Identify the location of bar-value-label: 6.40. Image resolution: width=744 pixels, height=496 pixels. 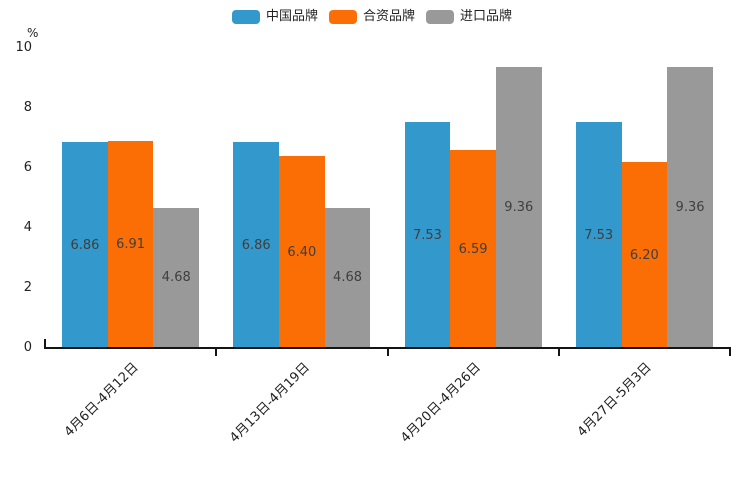
(302, 252).